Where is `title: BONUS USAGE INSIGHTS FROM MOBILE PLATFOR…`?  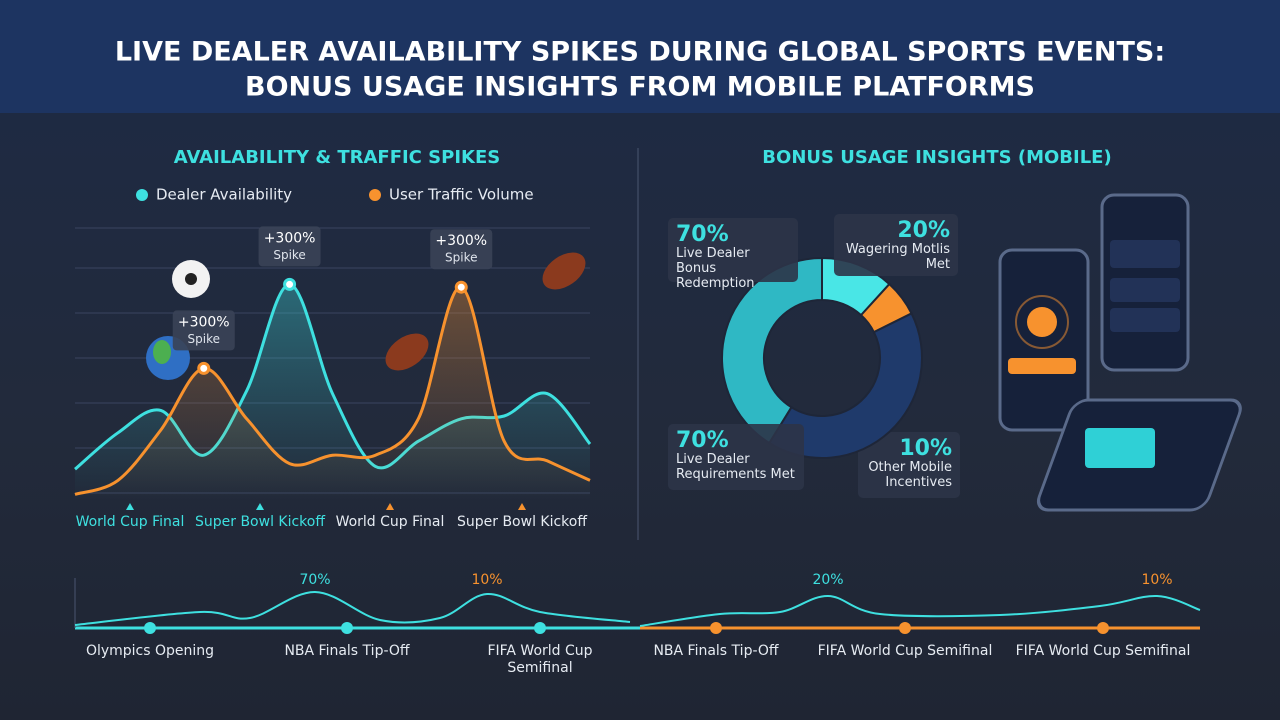
title: BONUS USAGE INSIGHTS FROM MOBILE PLATFOR… is located at coordinates (640, 87).